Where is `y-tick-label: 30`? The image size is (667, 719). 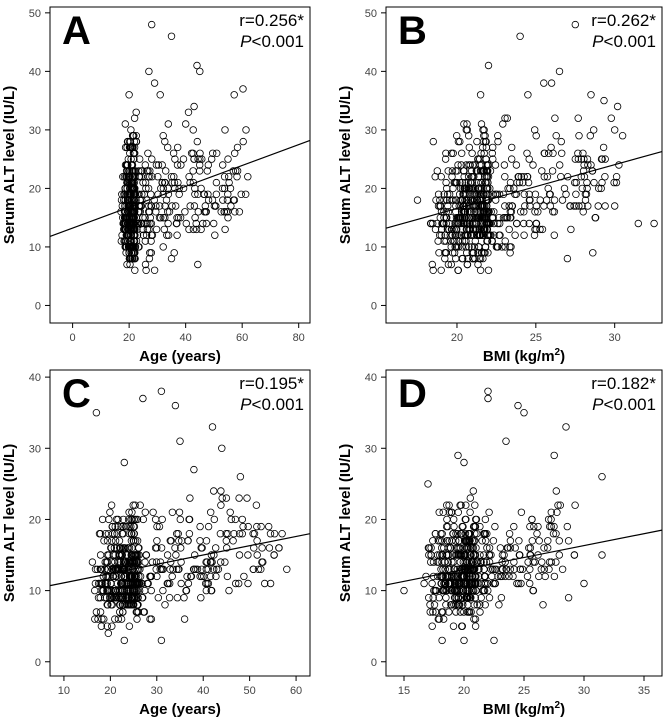 y-tick-label: 30 is located at coordinates (35, 131).